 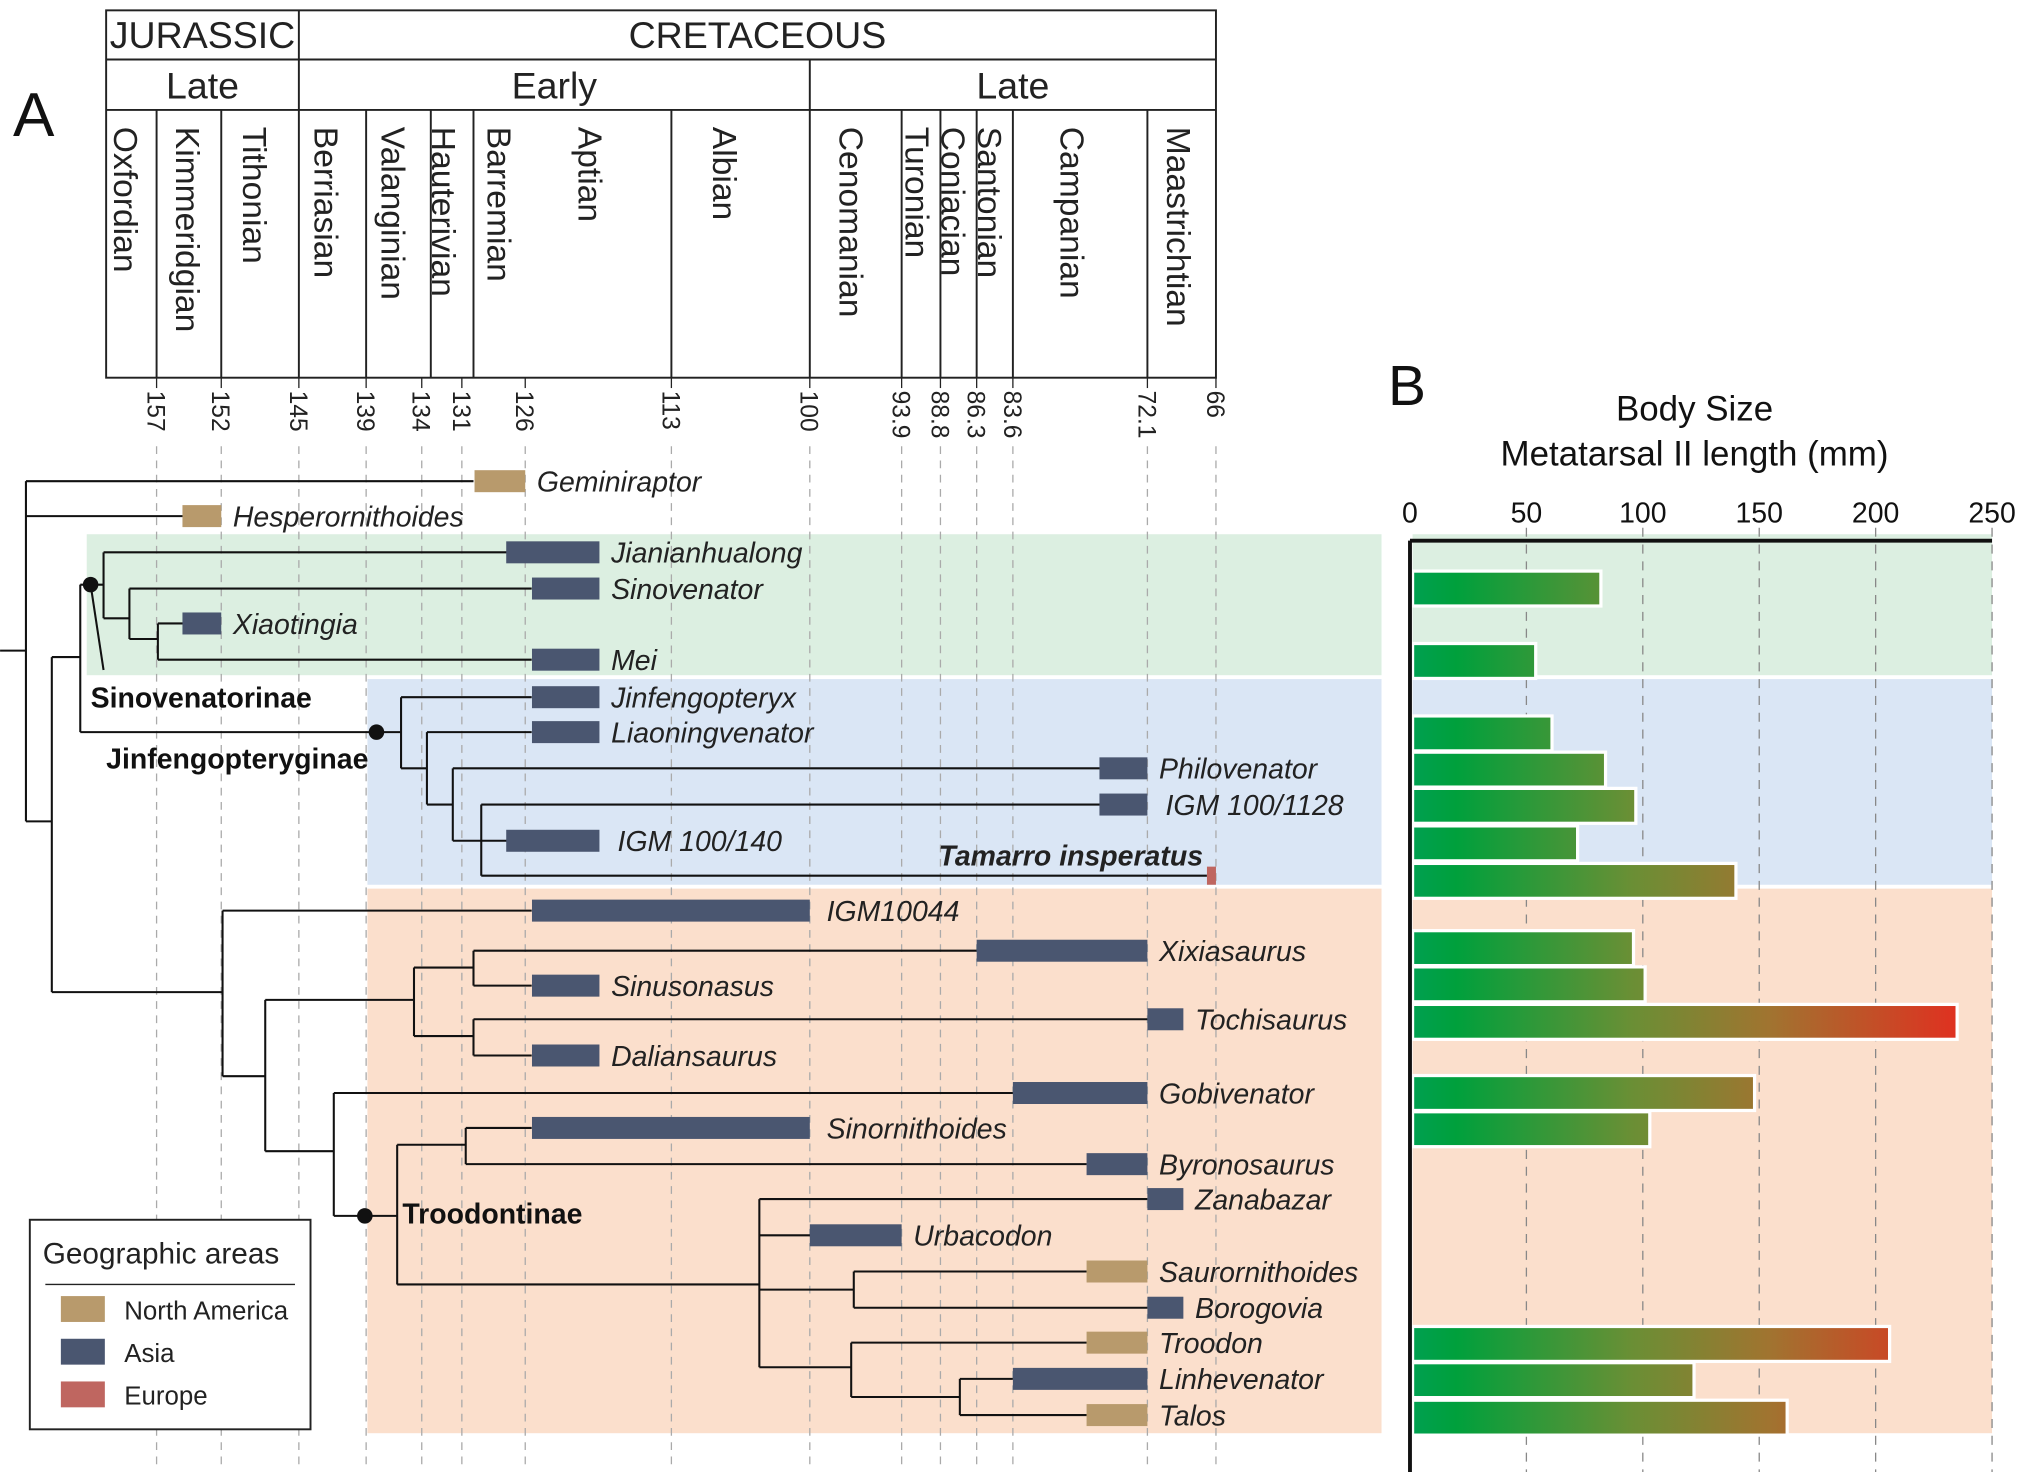 What do you see at coordinates (634, 661) in the screenshot?
I see `taxon-label: Mei` at bounding box center [634, 661].